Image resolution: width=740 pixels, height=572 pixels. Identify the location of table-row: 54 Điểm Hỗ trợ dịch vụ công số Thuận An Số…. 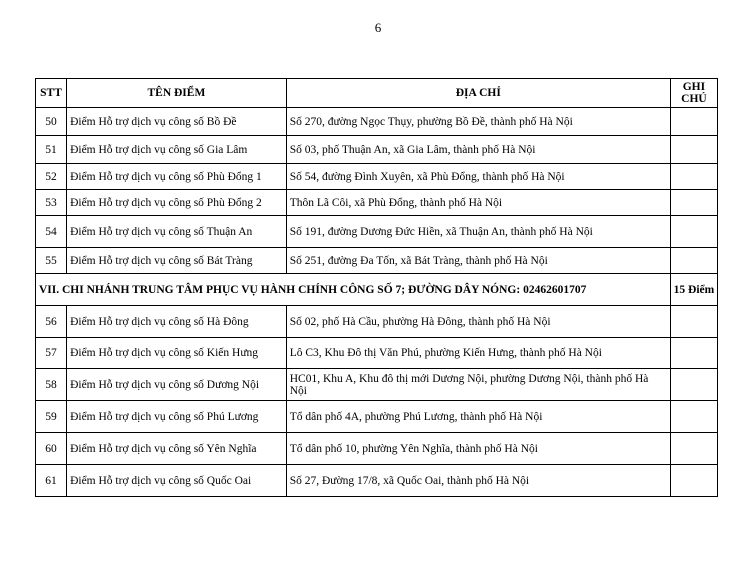
(376, 231).